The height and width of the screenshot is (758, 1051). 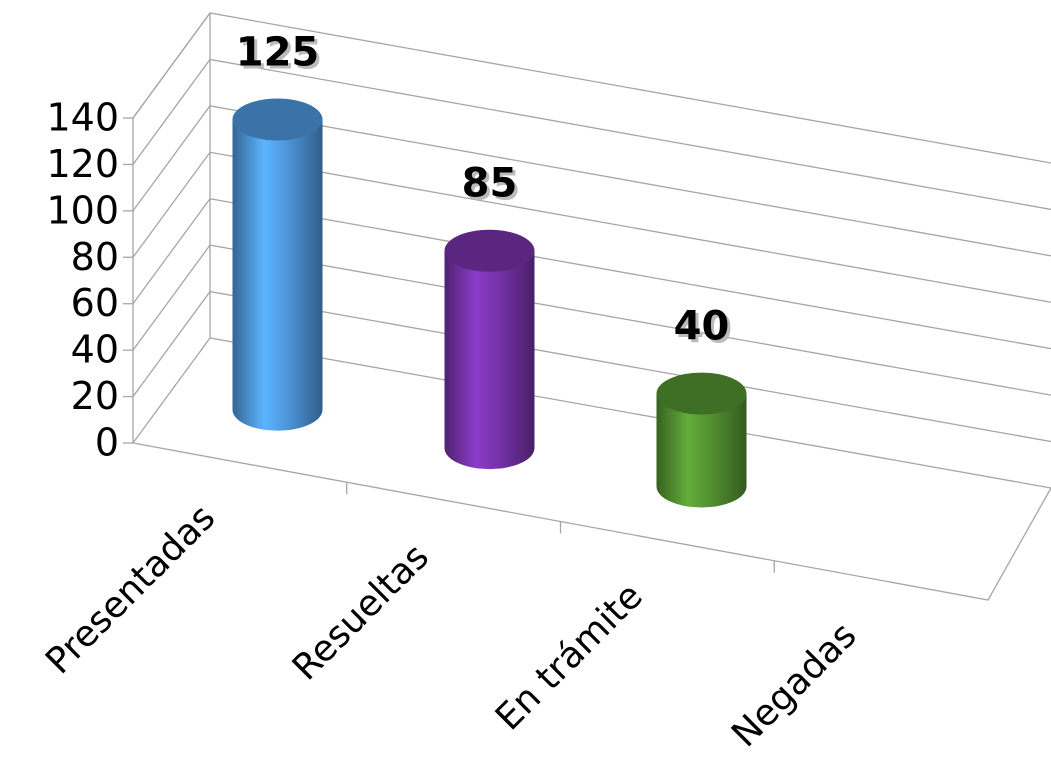 I want to click on x-tick-label: En trámite, so click(x=569, y=657).